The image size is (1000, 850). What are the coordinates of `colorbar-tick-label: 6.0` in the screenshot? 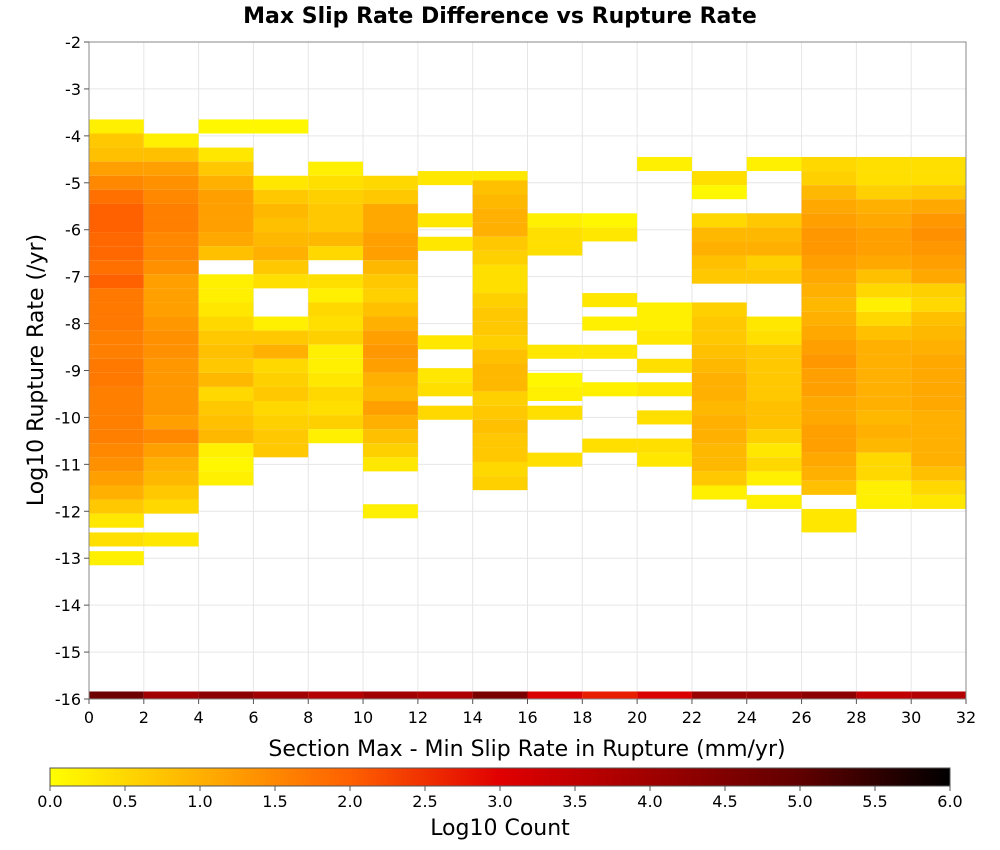 It's located at (949, 801).